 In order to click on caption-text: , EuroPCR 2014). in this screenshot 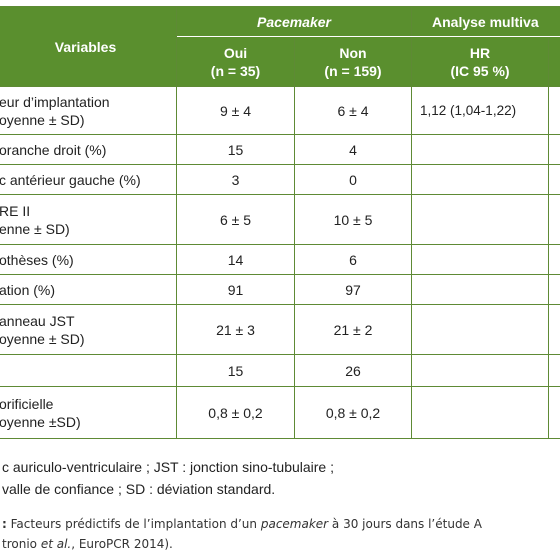, I will do `click(122, 544)`.